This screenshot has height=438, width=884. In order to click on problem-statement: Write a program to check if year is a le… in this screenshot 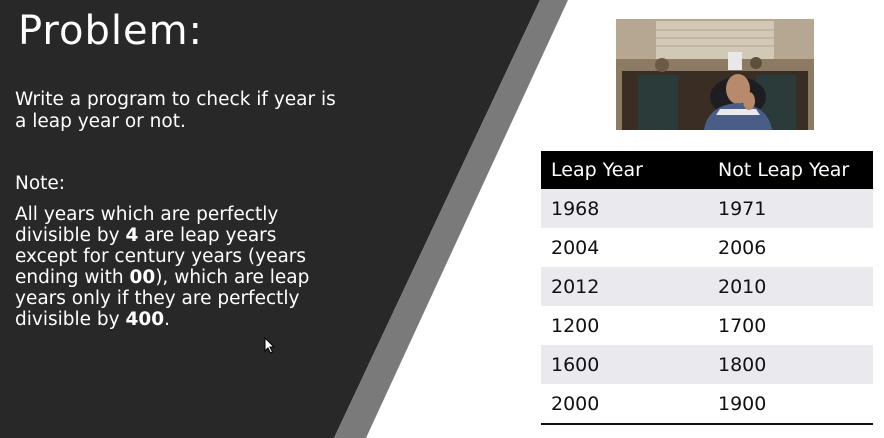, I will do `click(175, 110)`.